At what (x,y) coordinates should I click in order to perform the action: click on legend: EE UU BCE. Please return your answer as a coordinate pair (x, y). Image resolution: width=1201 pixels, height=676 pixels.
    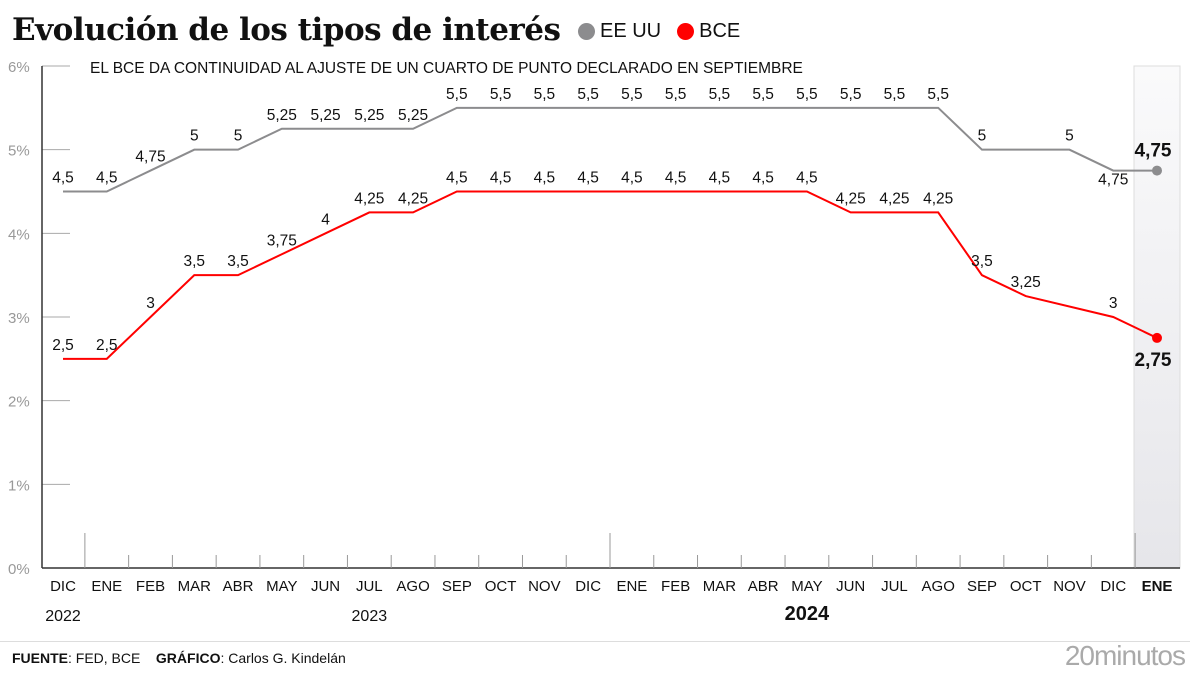
    Looking at the image, I should click on (659, 31).